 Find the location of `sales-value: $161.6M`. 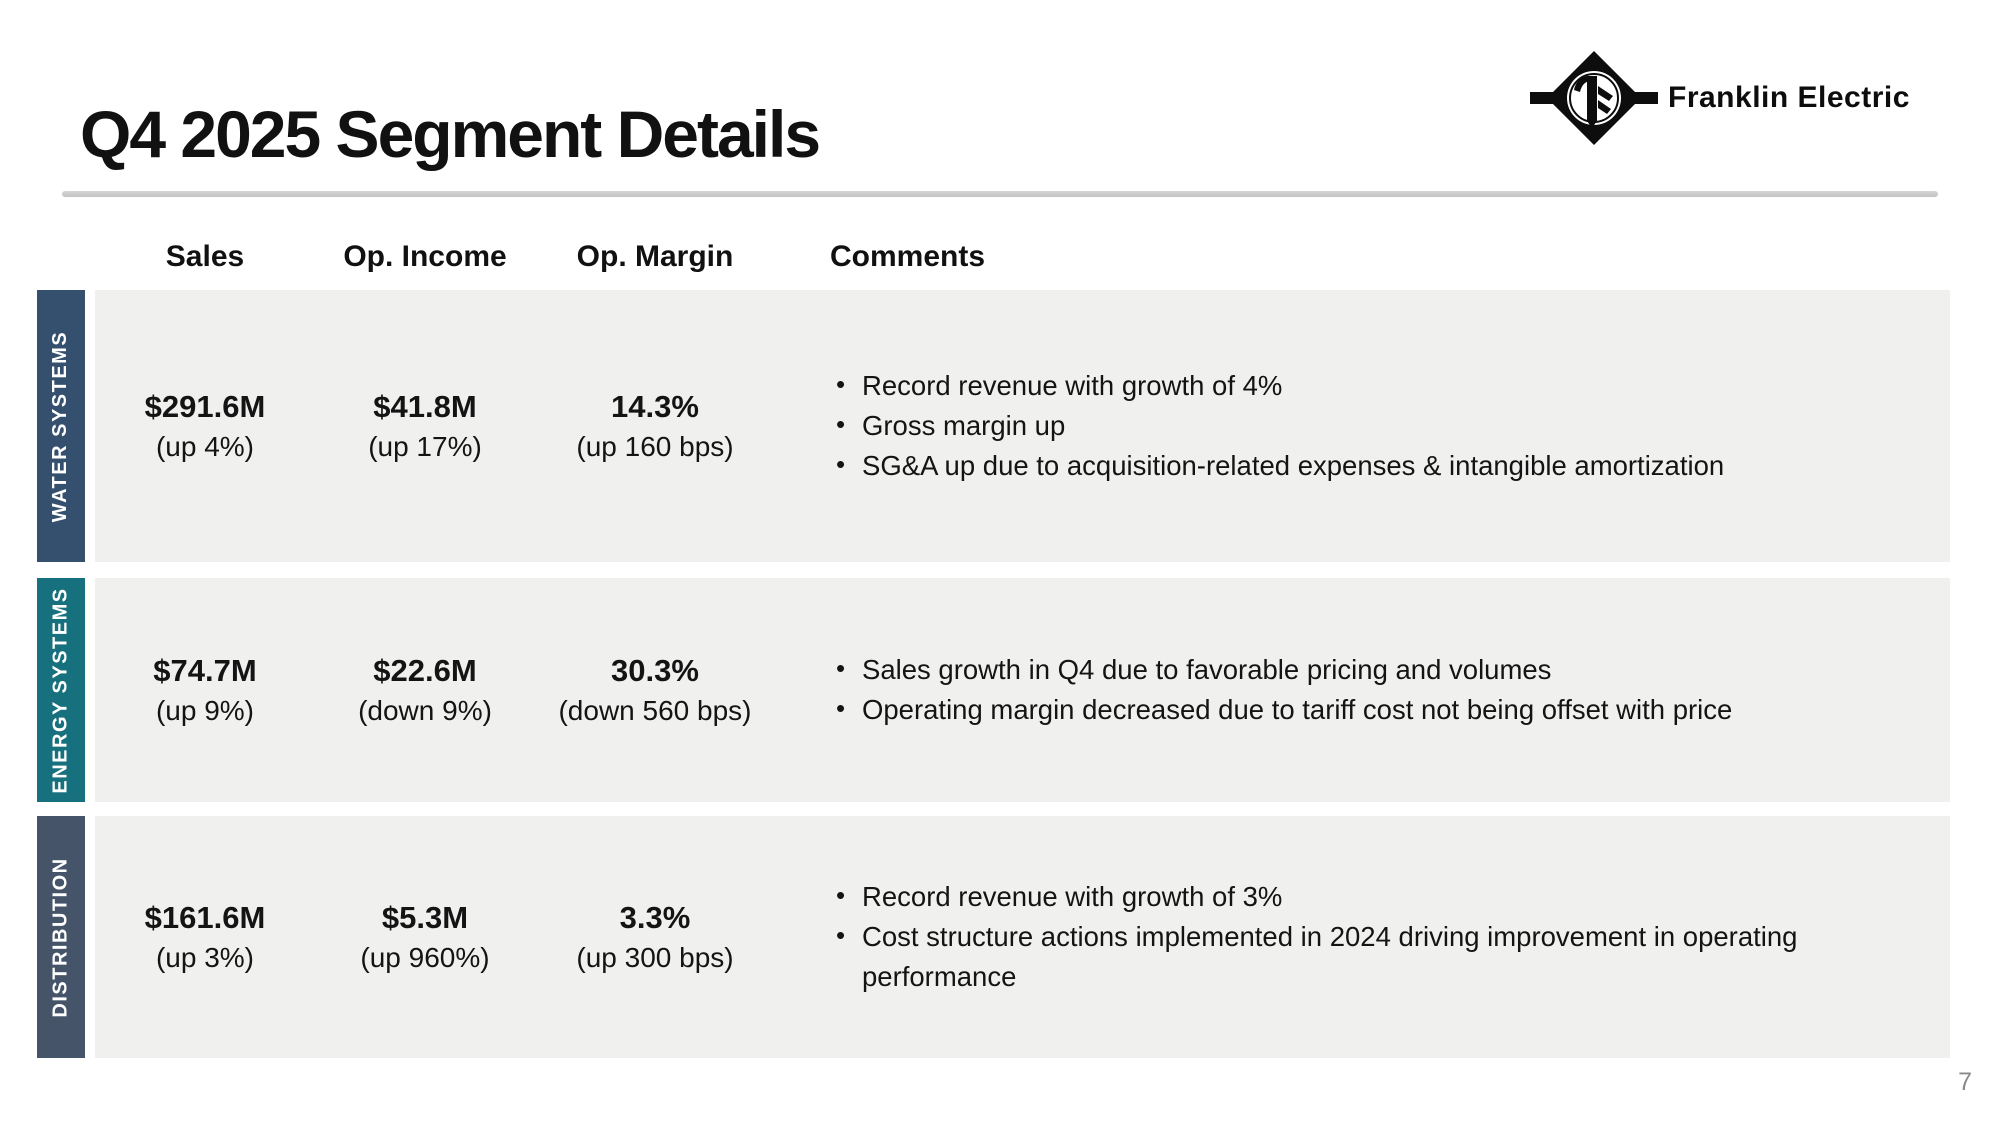

sales-value: $161.6M is located at coordinates (205, 918).